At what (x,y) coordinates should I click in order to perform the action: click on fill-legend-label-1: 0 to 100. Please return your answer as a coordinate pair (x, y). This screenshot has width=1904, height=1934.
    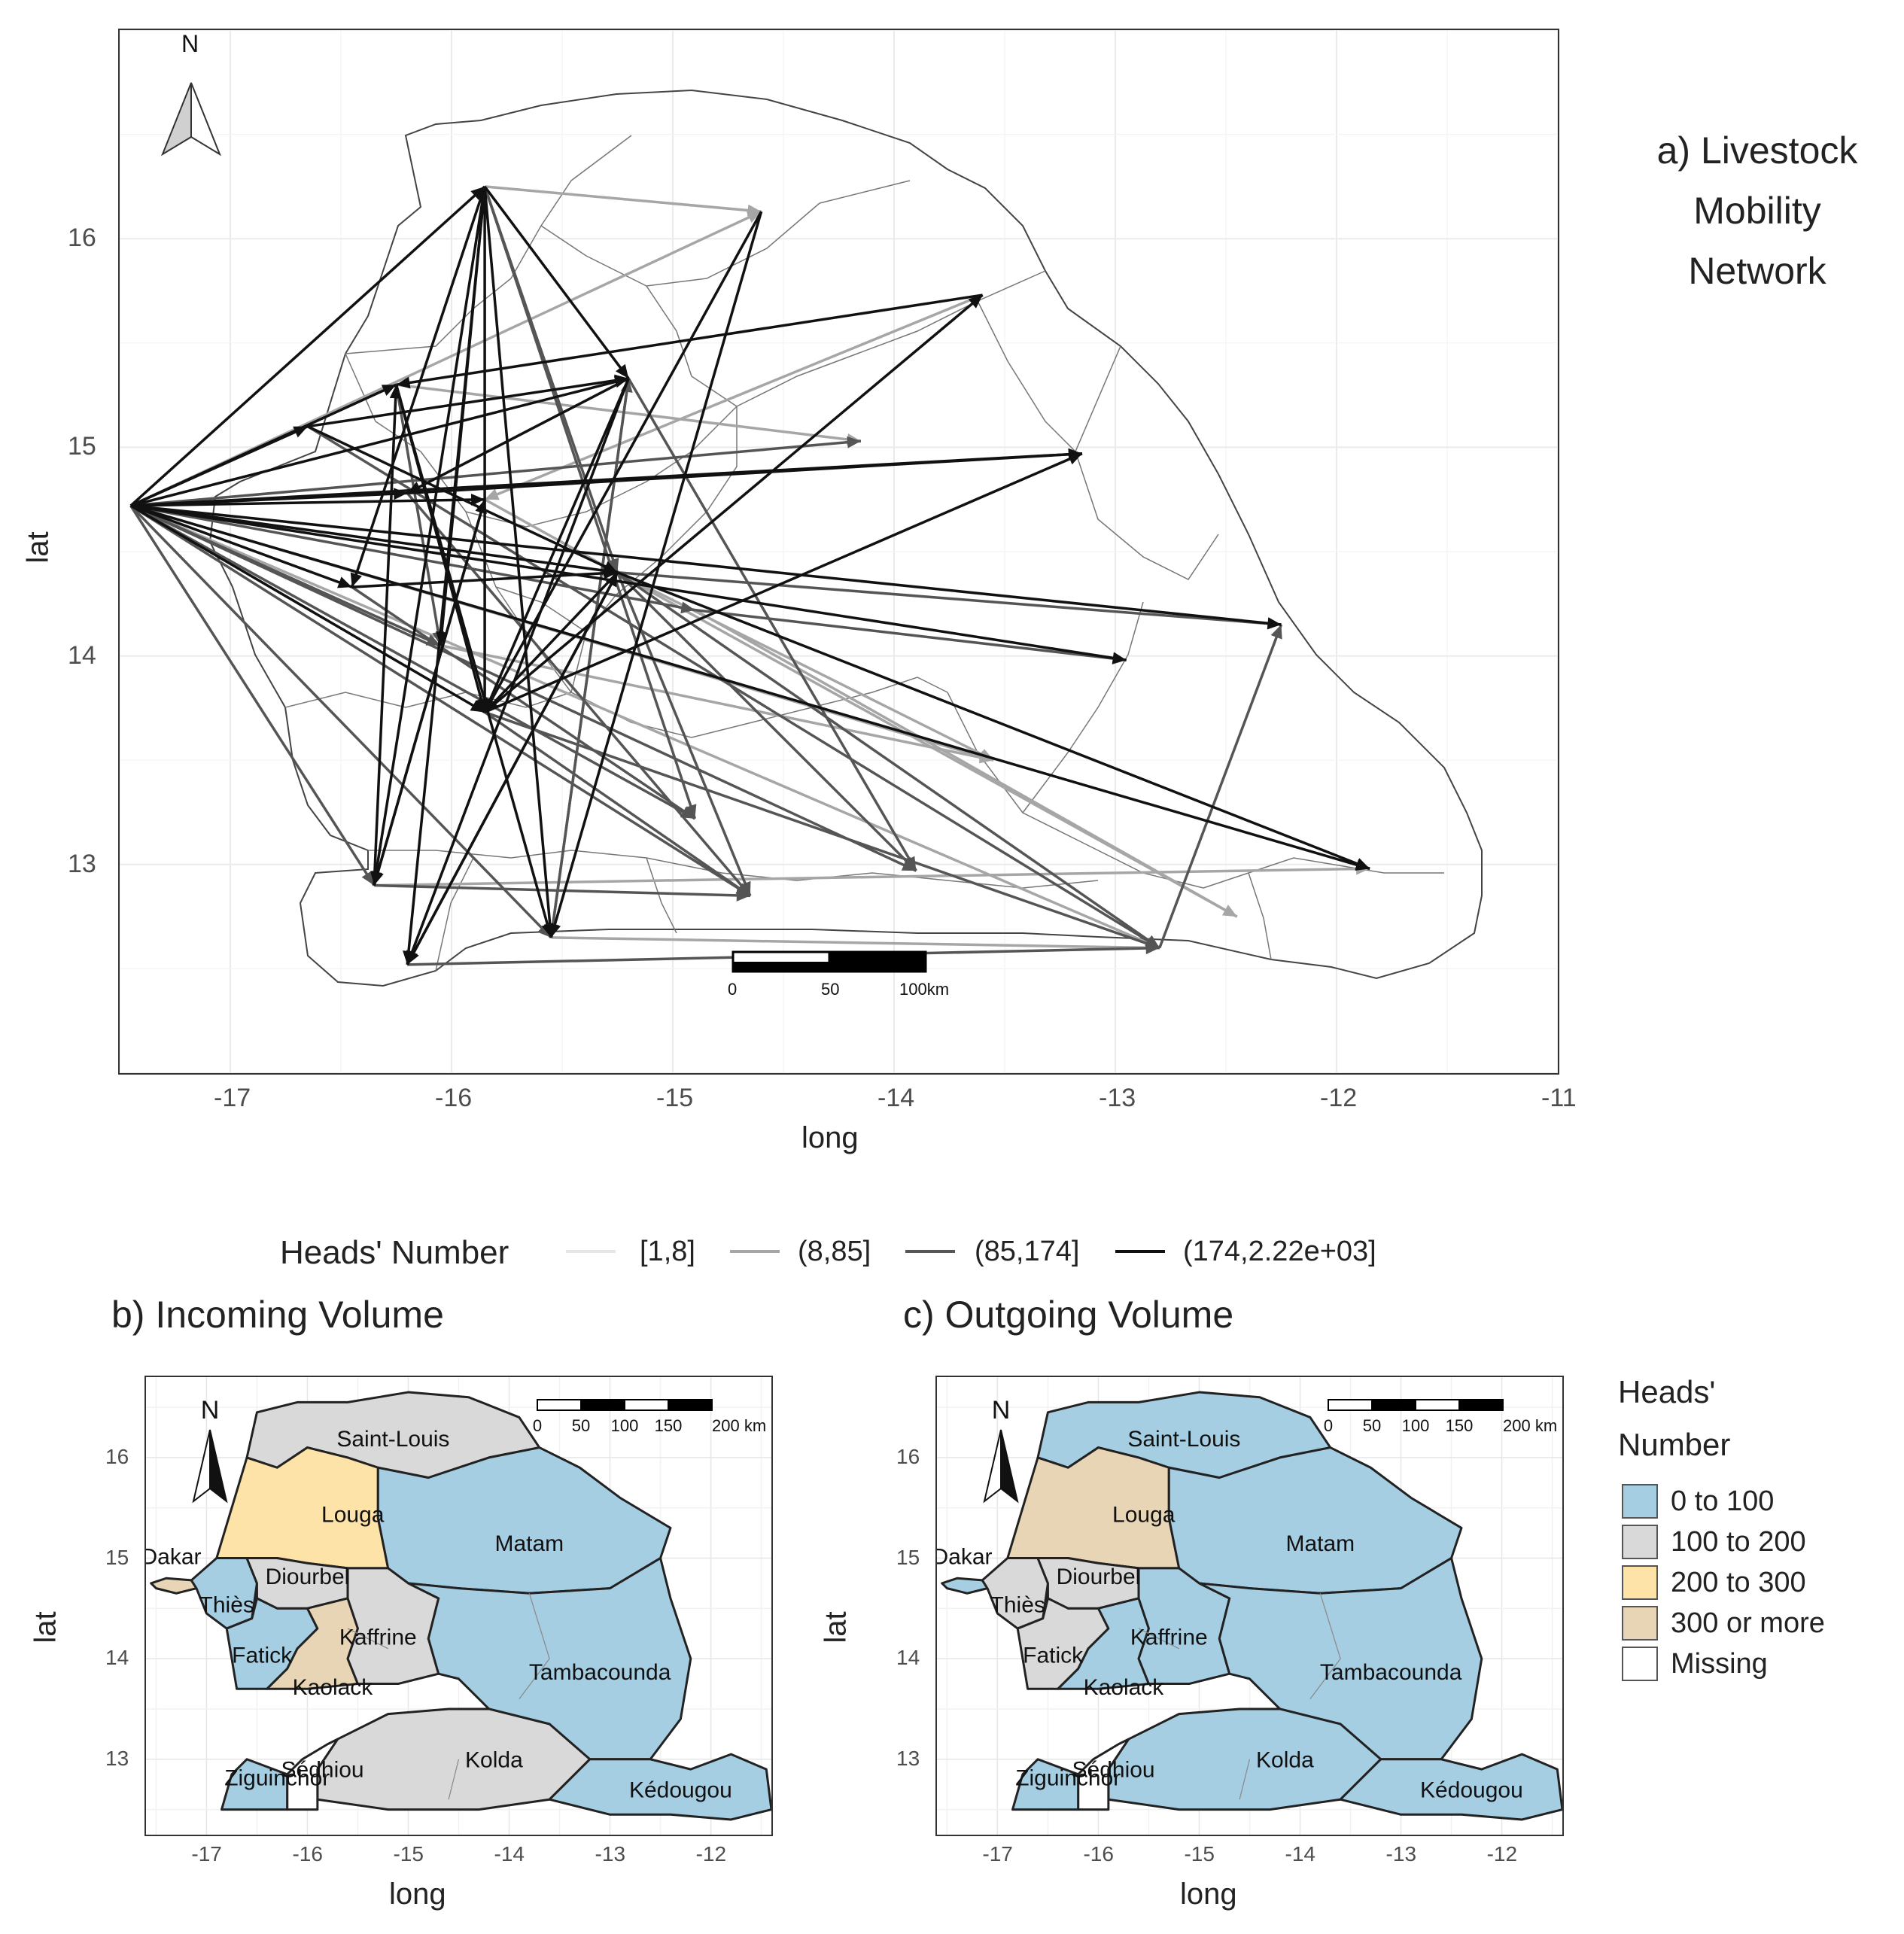
    Looking at the image, I should click on (1723, 1501).